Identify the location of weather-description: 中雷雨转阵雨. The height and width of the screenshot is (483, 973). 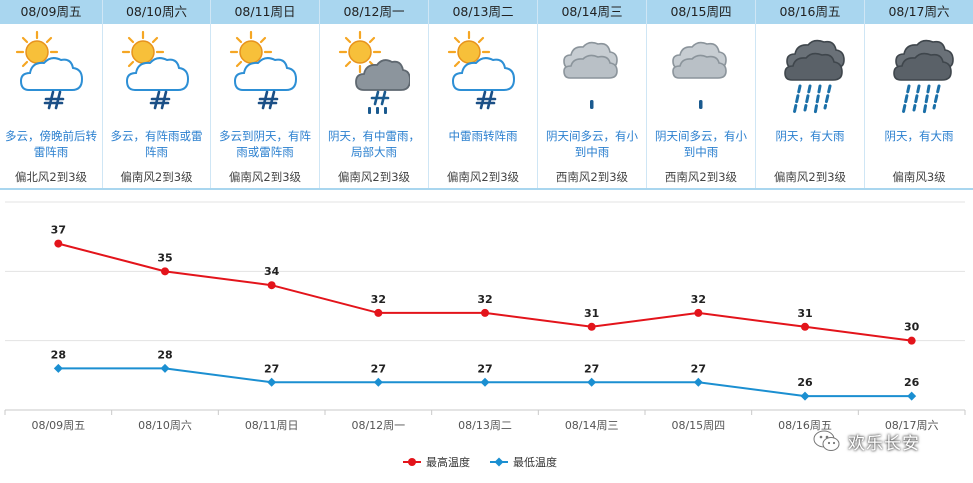
(483, 136).